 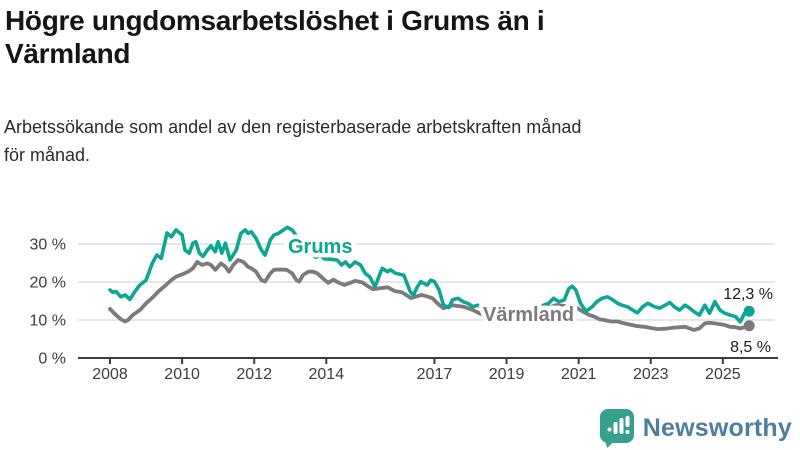 I want to click on end-dot-grums, so click(x=749, y=311).